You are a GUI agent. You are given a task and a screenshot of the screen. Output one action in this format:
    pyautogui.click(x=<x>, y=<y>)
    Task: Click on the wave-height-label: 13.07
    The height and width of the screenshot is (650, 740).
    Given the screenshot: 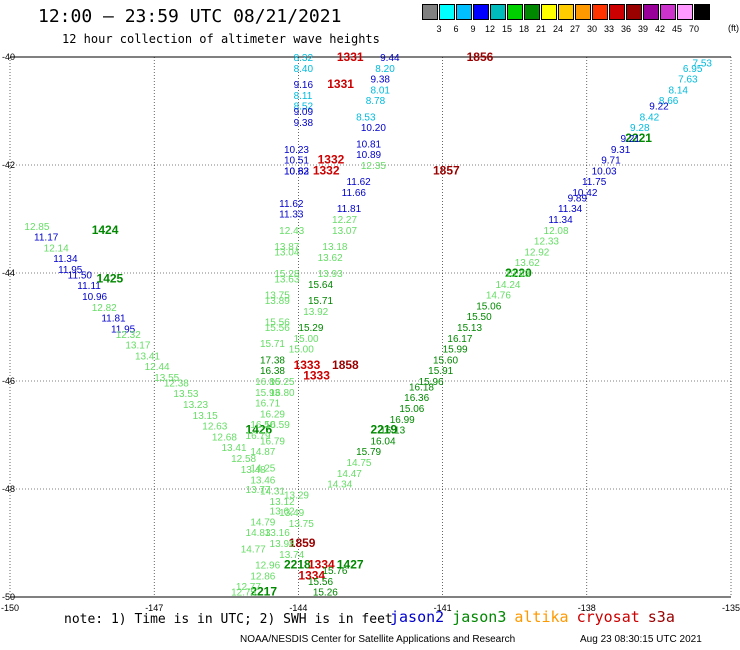 What is the action you would take?
    pyautogui.click(x=344, y=231)
    